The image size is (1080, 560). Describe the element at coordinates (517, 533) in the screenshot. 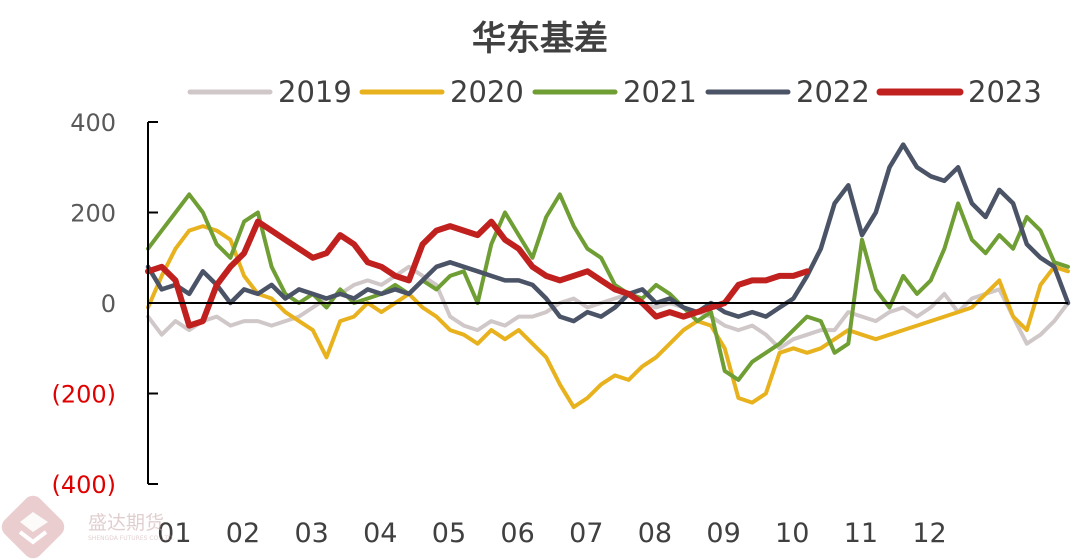

I see `x-tick-label: 06` at that location.